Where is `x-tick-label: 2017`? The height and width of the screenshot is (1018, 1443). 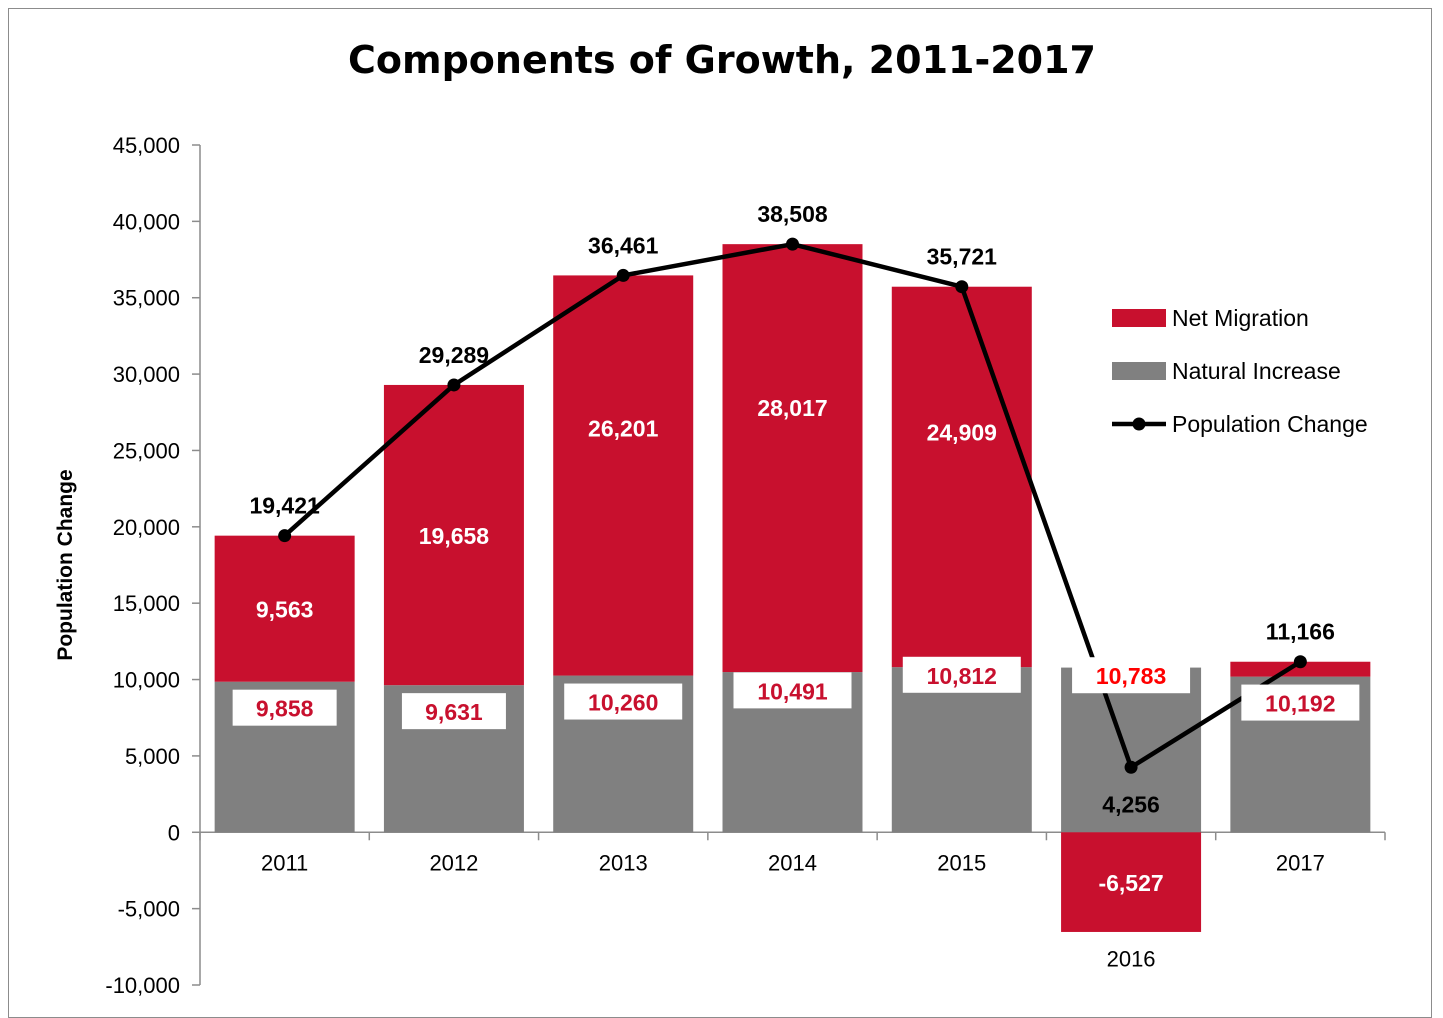
x-tick-label: 2017 is located at coordinates (1300, 862).